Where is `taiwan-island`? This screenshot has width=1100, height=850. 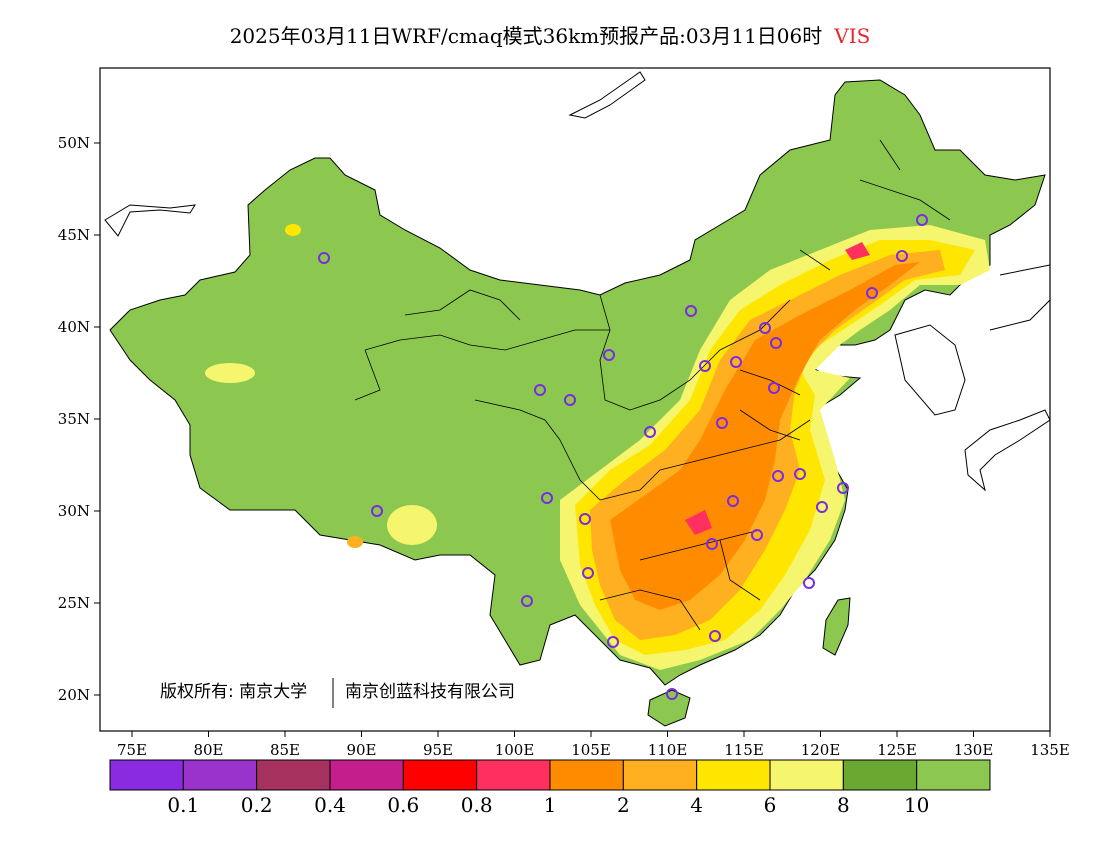 taiwan-island is located at coordinates (836, 626).